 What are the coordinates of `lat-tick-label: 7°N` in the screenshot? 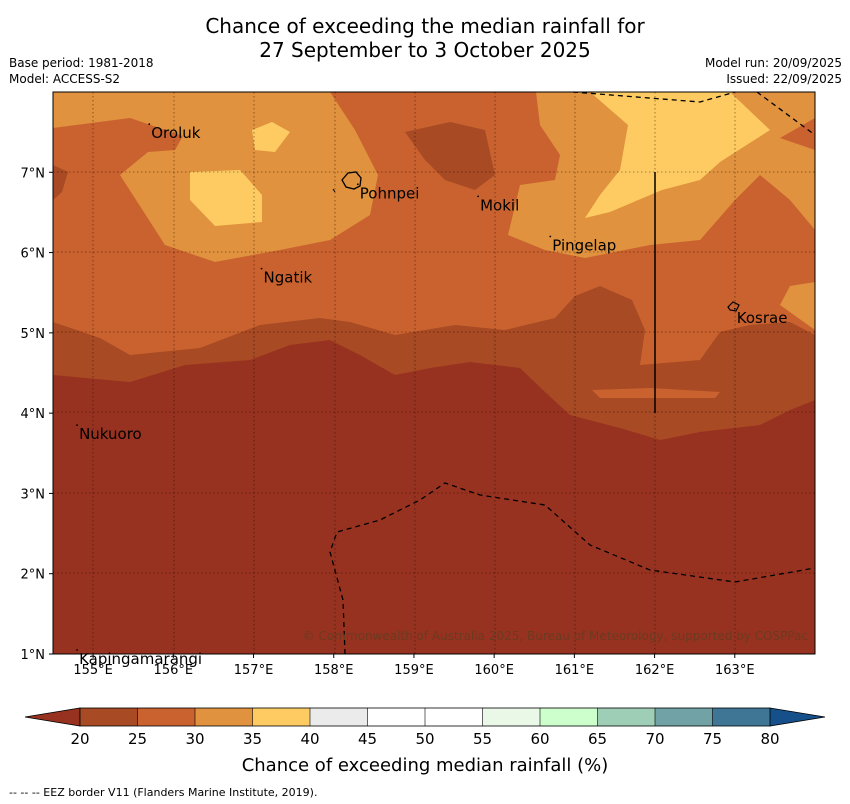 It's located at (33, 173).